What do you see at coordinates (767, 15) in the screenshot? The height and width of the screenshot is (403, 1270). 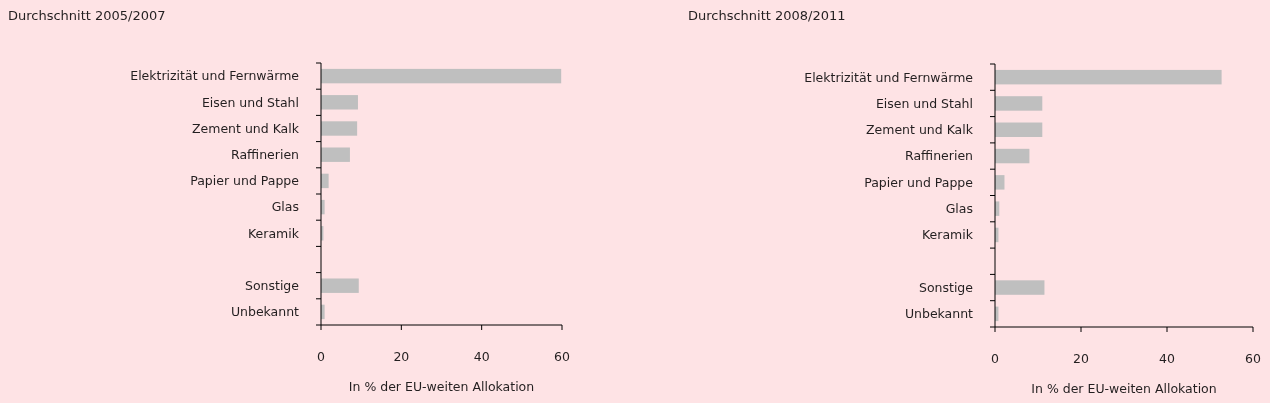 I see `text: Durchschnitt 2008/2011` at bounding box center [767, 15].